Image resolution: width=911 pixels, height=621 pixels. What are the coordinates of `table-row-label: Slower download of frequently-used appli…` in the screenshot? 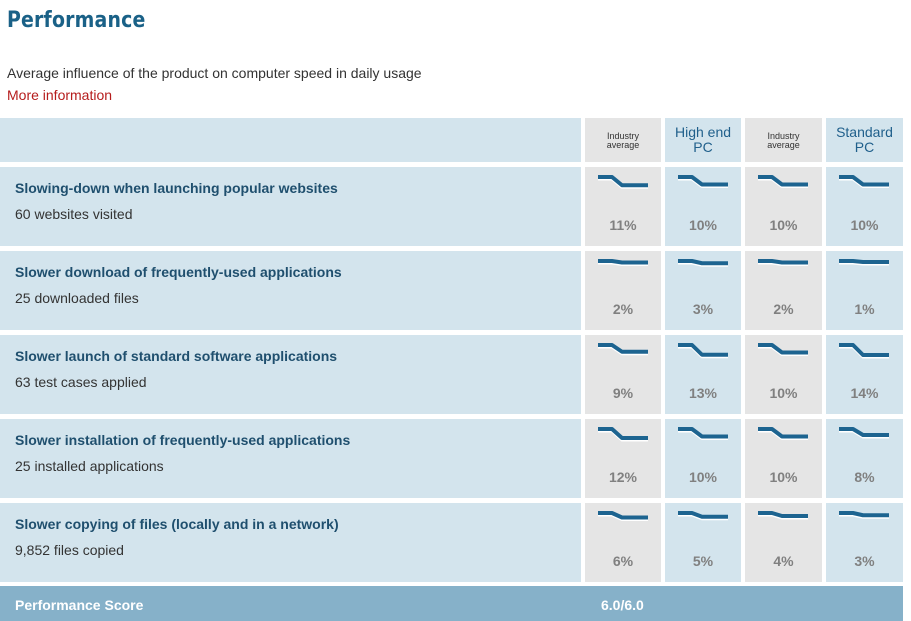 It's located at (290, 290).